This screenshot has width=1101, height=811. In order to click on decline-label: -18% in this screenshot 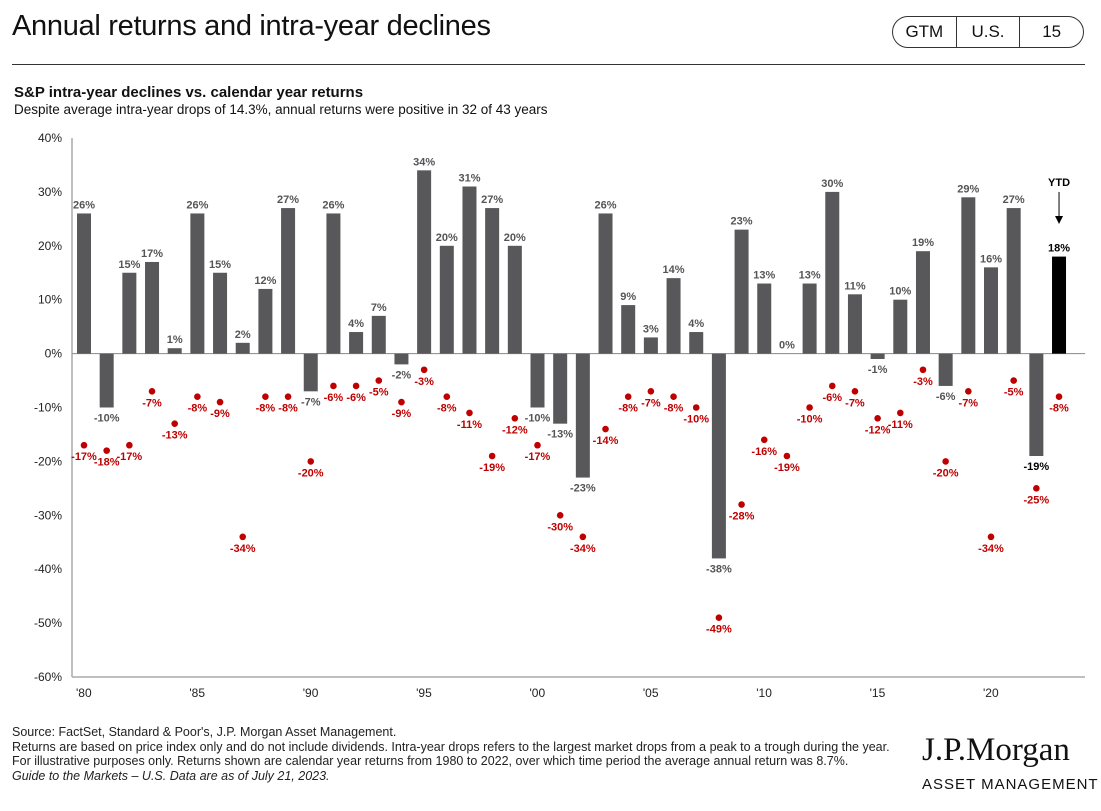, I will do `click(107, 463)`.